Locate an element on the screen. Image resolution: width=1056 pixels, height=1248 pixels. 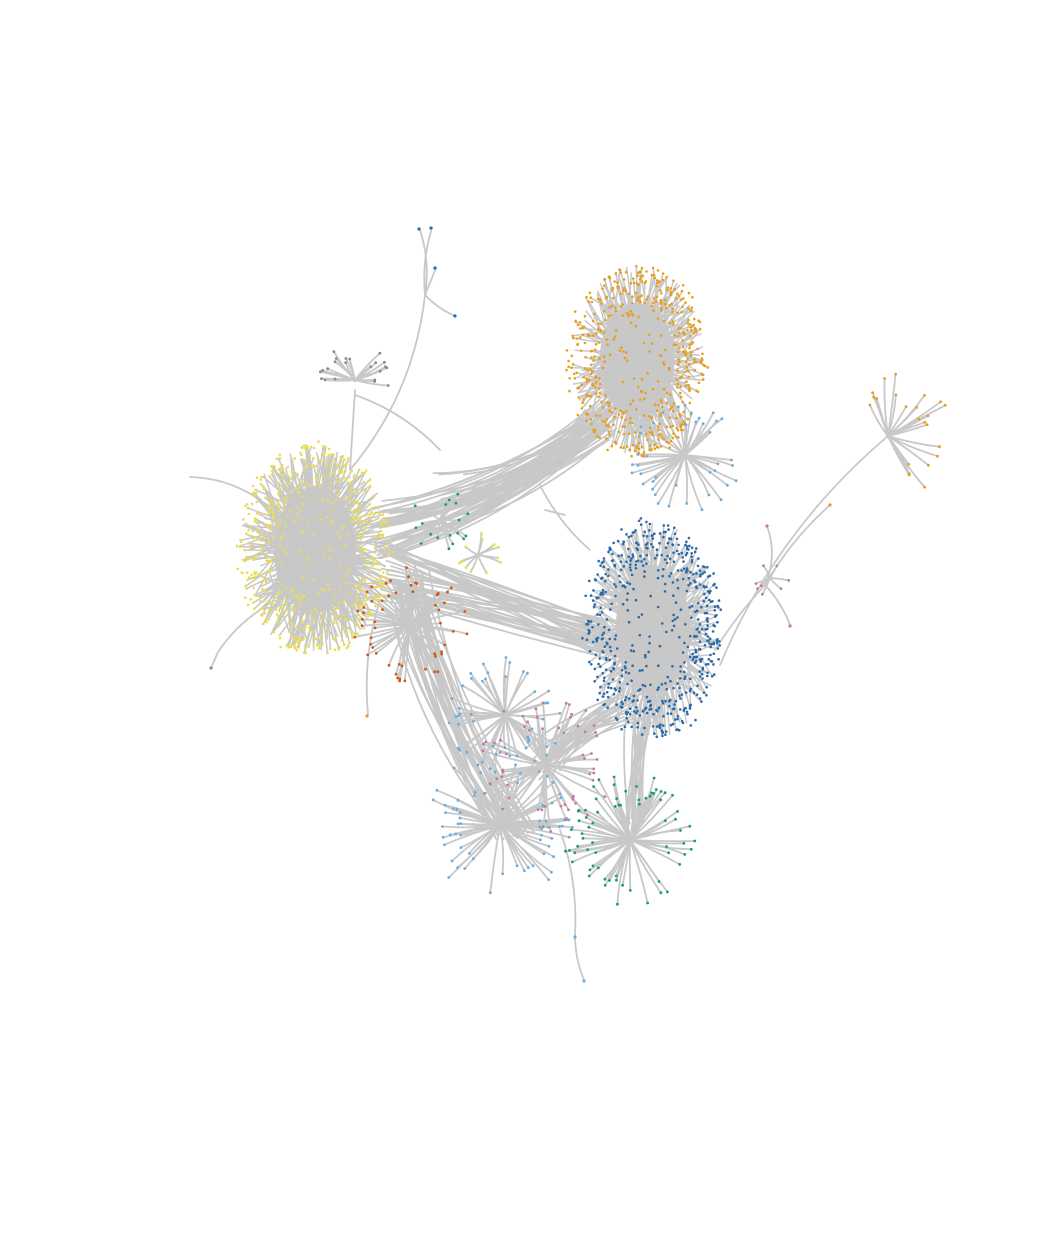
cluster-sky-blue-lower-edge is located at coordinates (478, 846).